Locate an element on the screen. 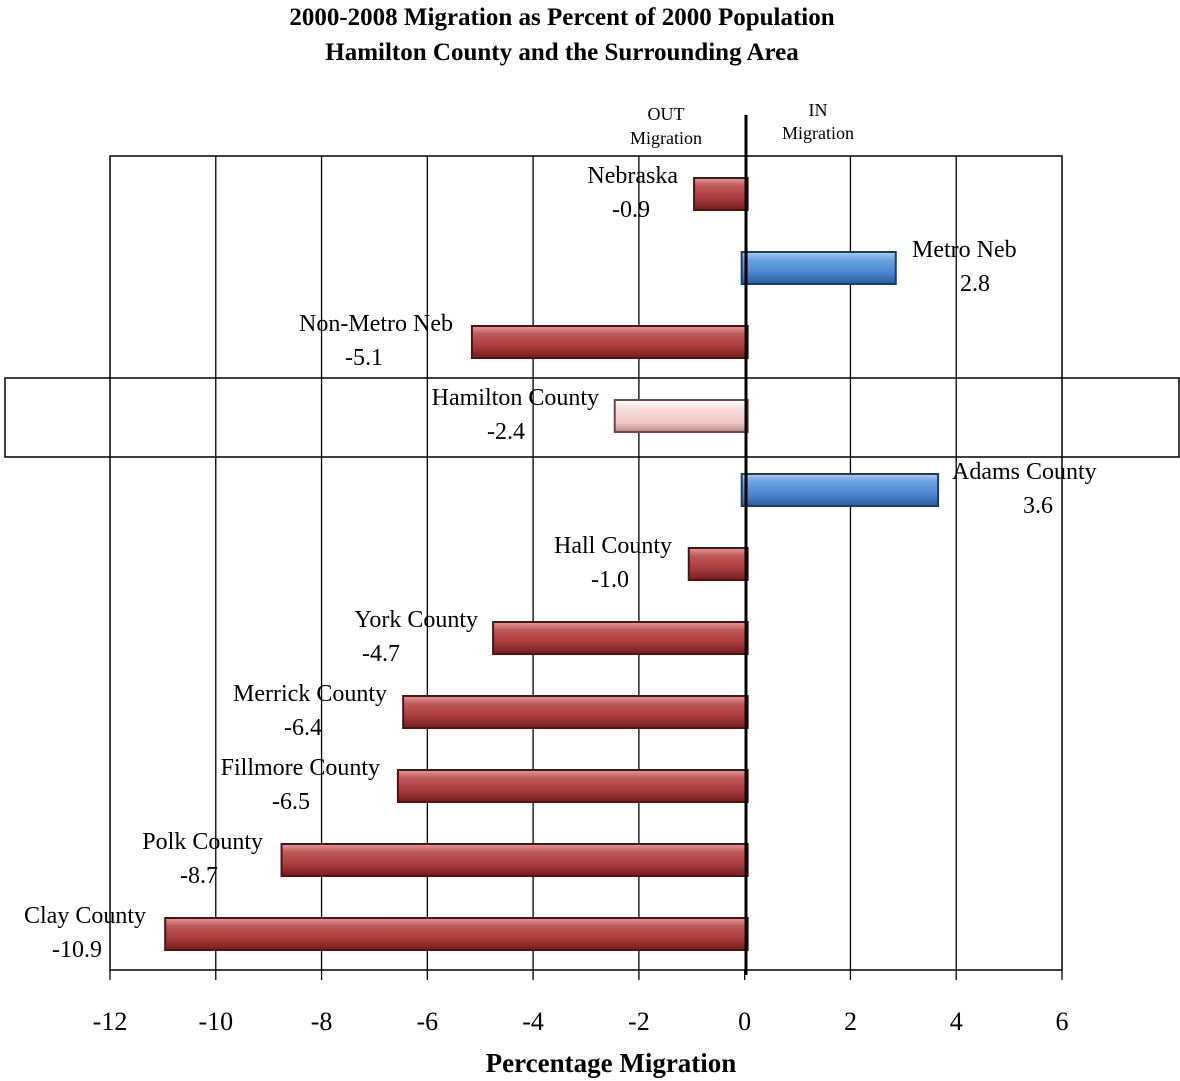 The height and width of the screenshot is (1081, 1180). tick-label-9: 6 is located at coordinates (1062, 1021).